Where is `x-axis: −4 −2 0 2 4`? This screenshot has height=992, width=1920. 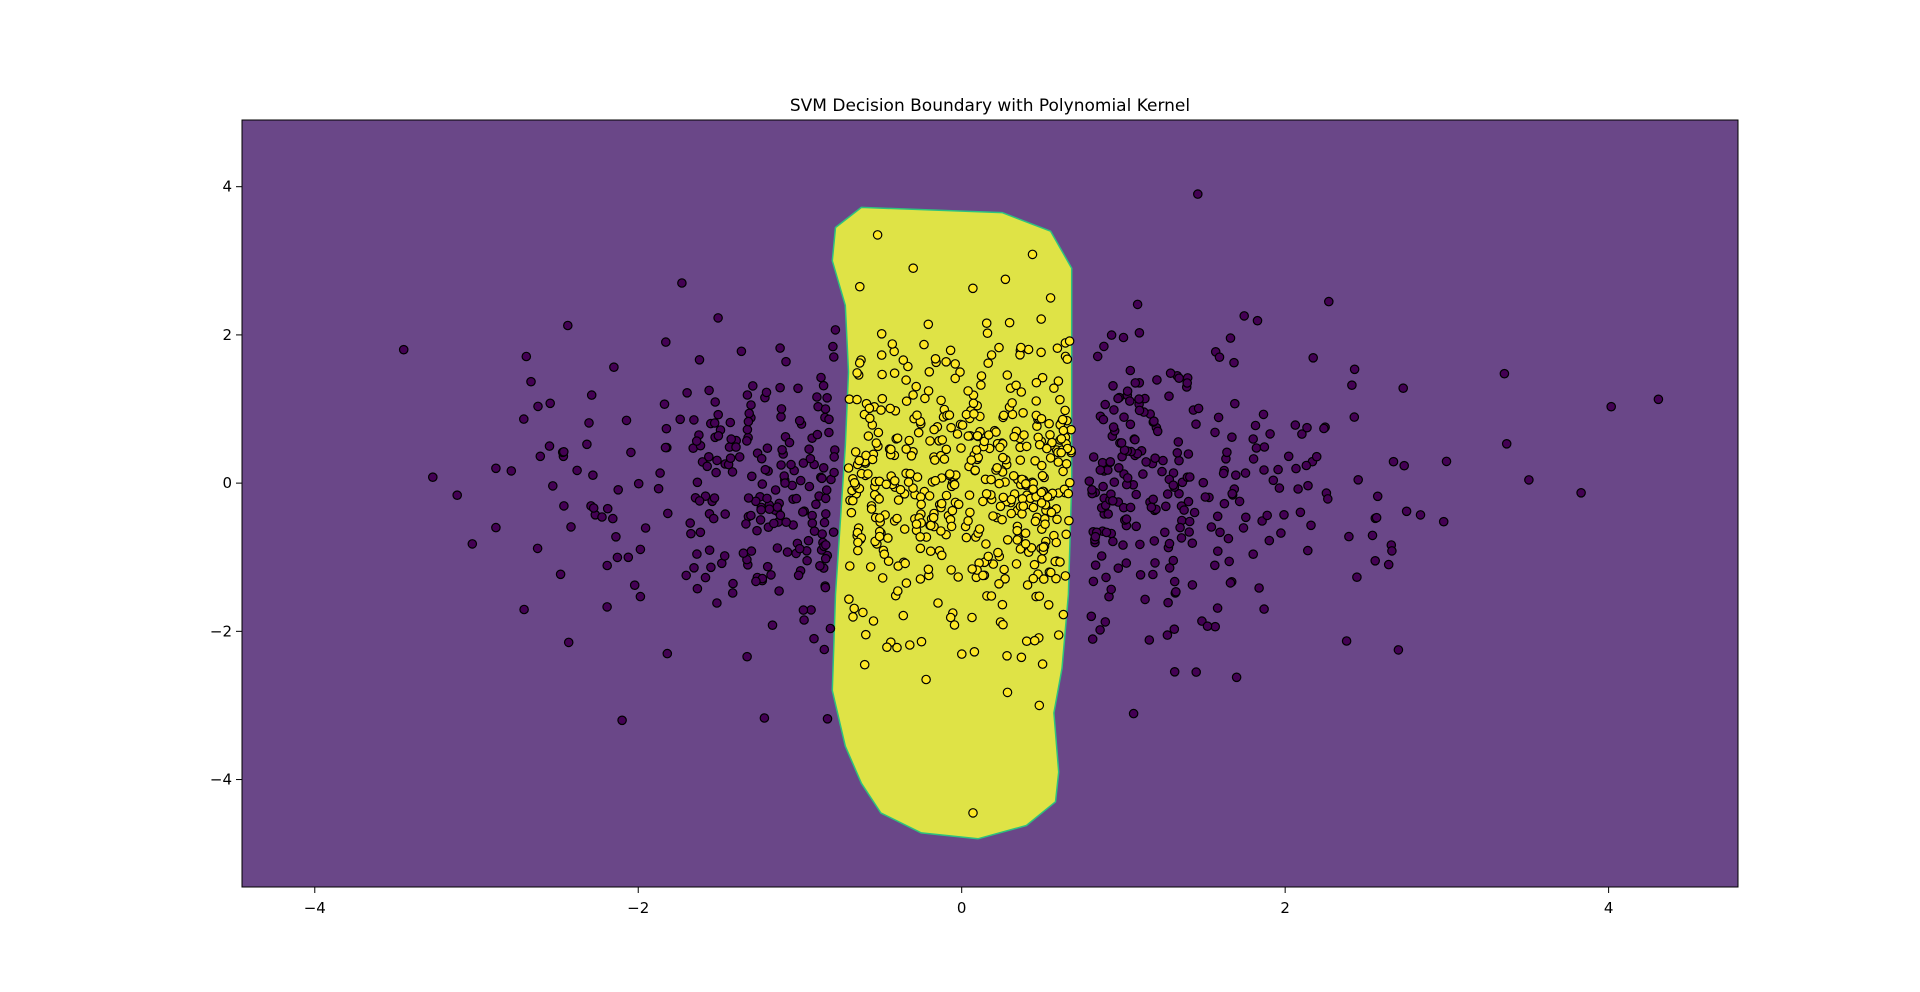 x-axis: −4 −2 0 2 4 is located at coordinates (959, 902).